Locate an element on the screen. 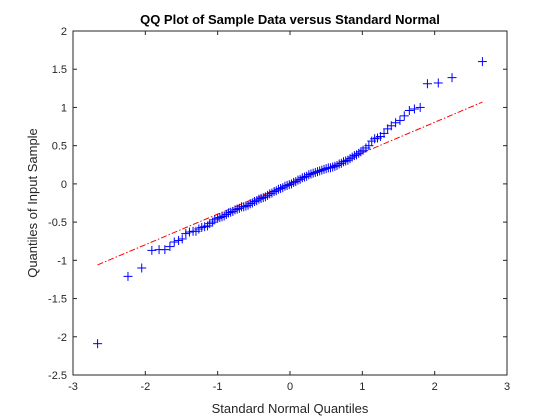 This screenshot has height=420, width=560. x-tick-label: 1 is located at coordinates (362, 387).